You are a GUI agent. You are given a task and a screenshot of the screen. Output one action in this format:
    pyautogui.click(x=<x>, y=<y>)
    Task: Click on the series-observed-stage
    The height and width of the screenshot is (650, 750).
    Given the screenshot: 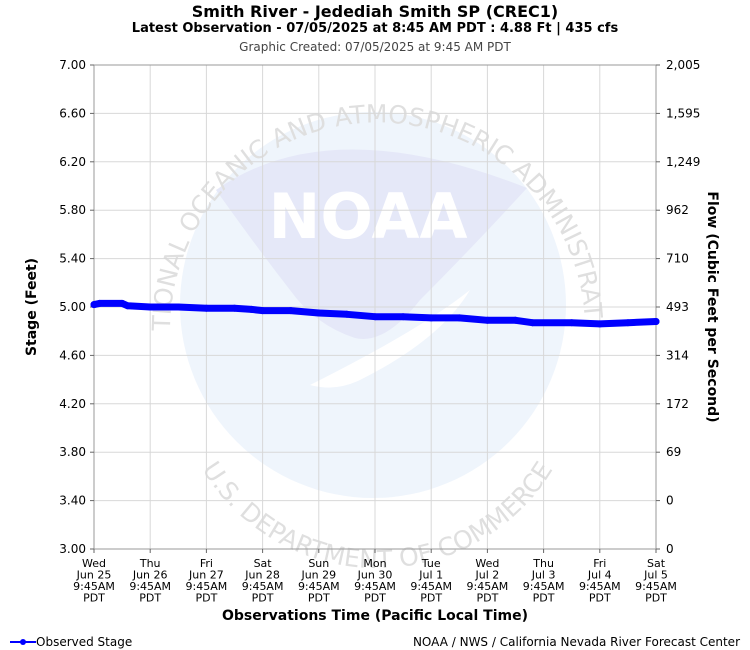 What is the action you would take?
    pyautogui.click(x=375, y=313)
    